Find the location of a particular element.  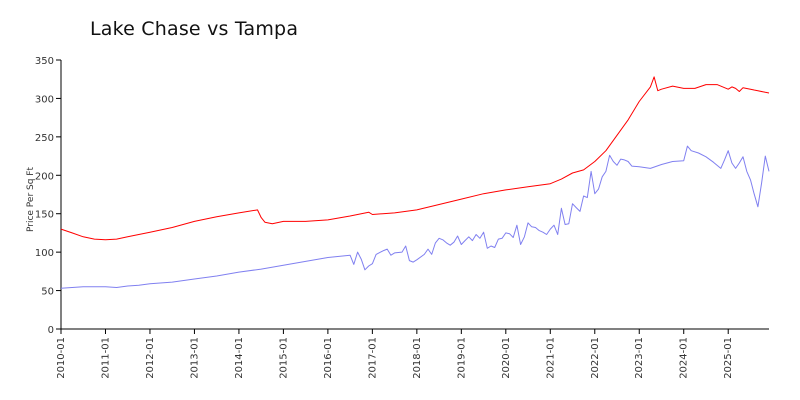

y-tick-label: 350 is located at coordinates (44, 61).